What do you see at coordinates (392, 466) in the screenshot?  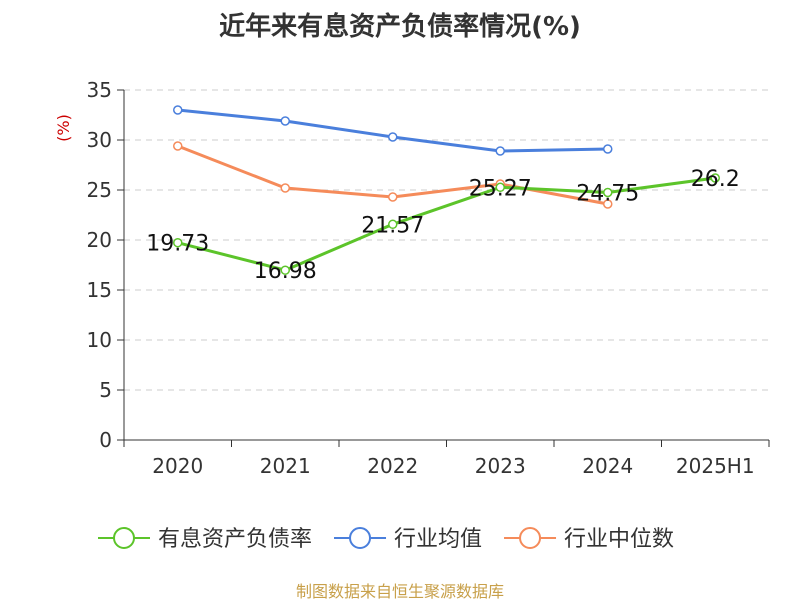 I see `x-tick-label: 2022` at bounding box center [392, 466].